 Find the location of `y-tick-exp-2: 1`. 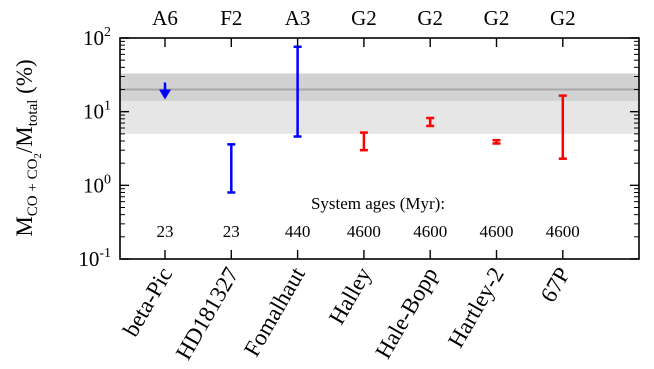

y-tick-exp-2: 1 is located at coordinates (107, 106).